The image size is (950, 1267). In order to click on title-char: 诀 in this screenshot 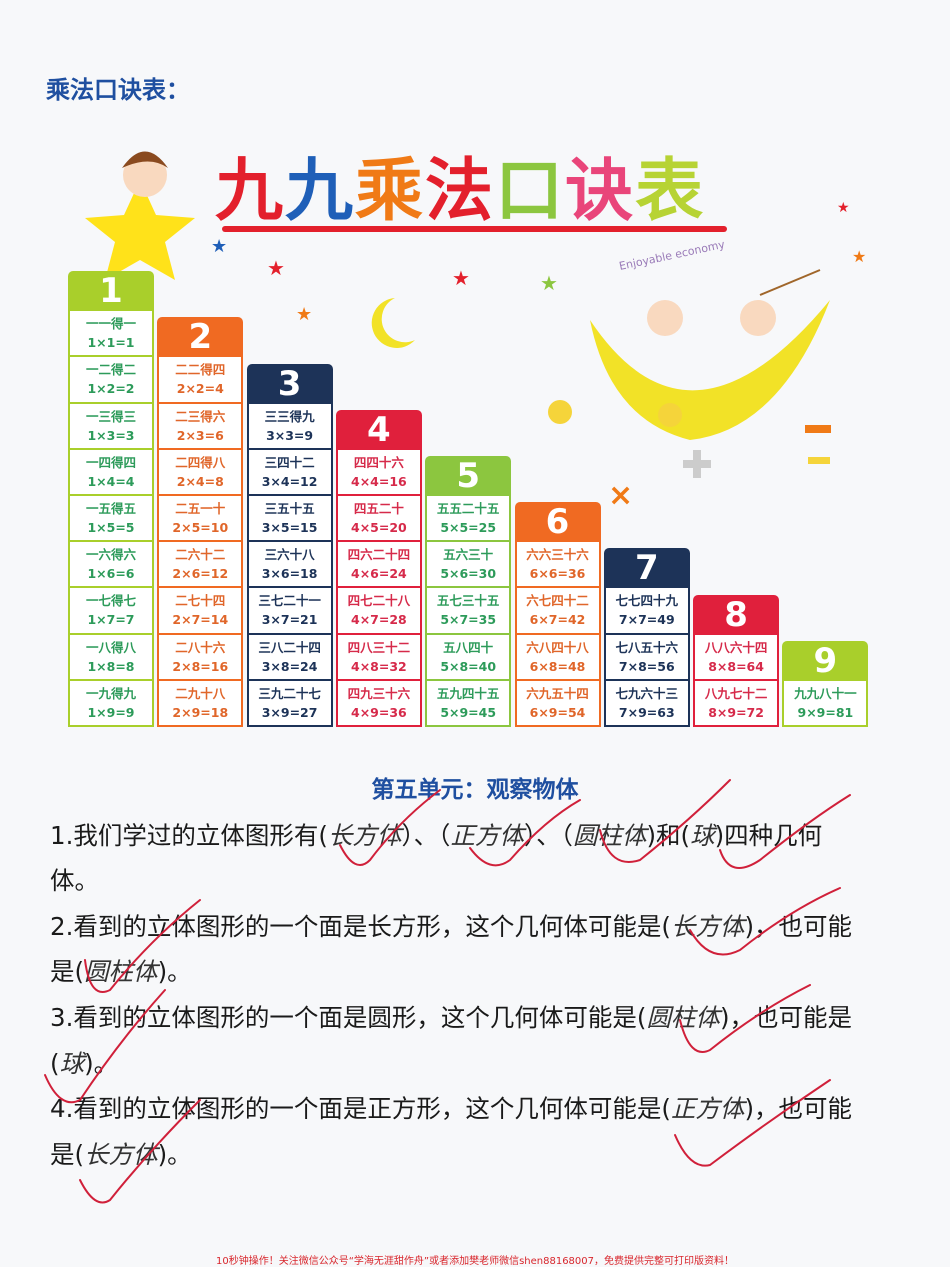, I will do `click(600, 191)`.